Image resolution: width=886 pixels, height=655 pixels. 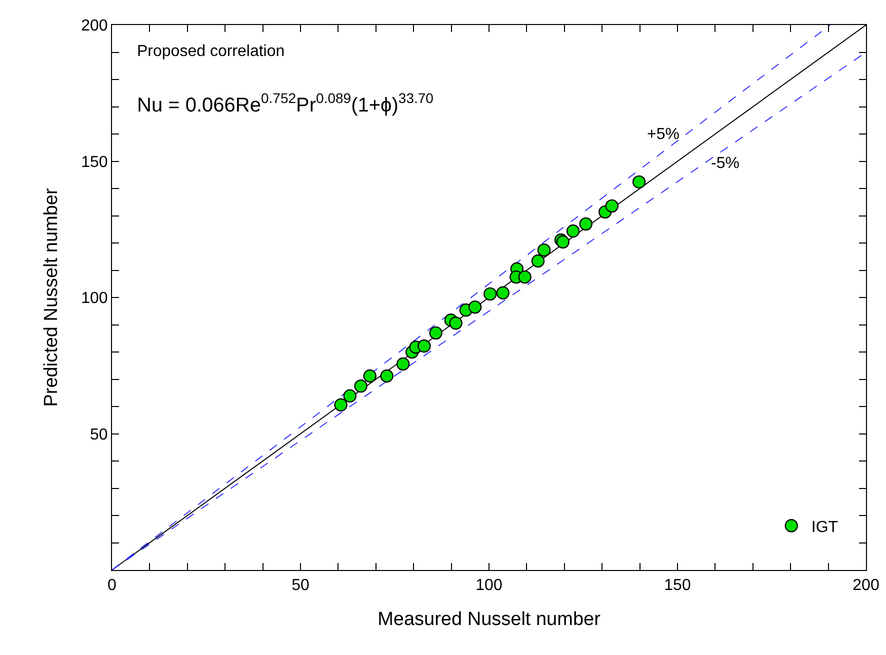 I want to click on annotation: Nu = 0.066Re$^{0.752}$Pr$^{0.089}$(1+ϕ)$^{33.70}$, so click(x=285, y=103).